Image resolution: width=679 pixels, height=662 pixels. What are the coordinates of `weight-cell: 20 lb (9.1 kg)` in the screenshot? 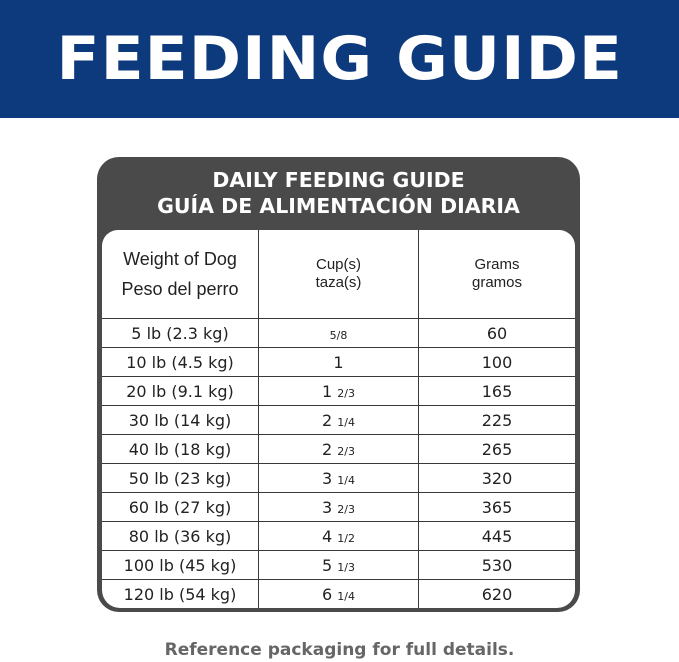 It's located at (180, 391).